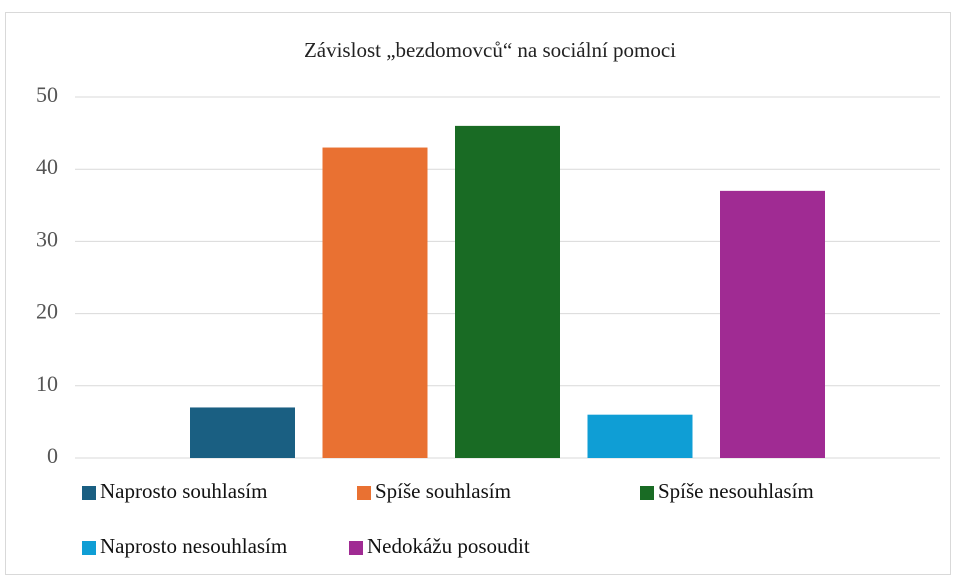 The height and width of the screenshot is (580, 957). What do you see at coordinates (183, 491) in the screenshot?
I see `legend-label: Naprosto souhlasím` at bounding box center [183, 491].